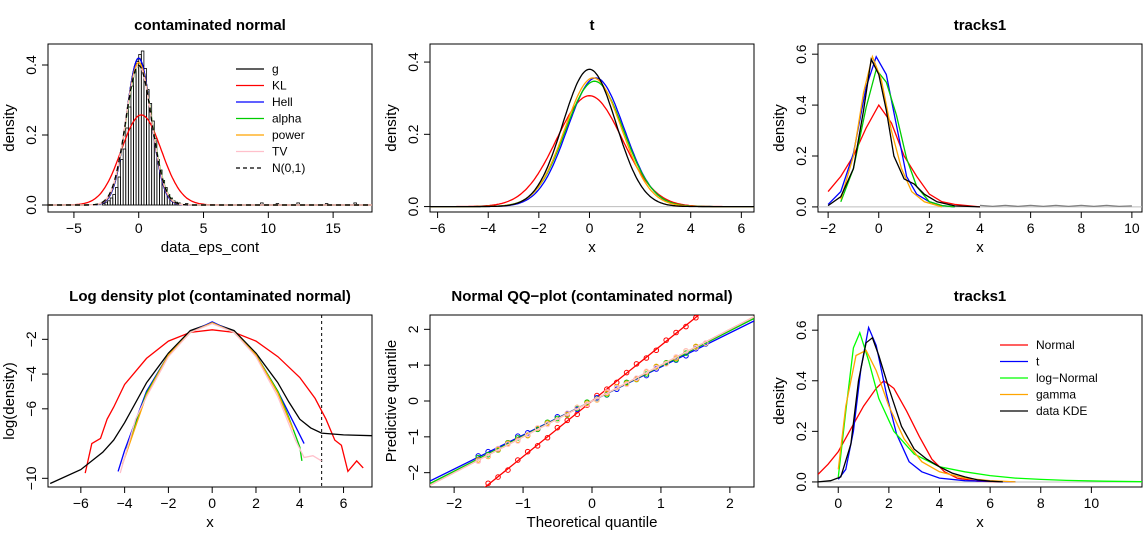 Image resolution: width=1145 pixels, height=534 pixels. Describe the element at coordinates (288, 135) in the screenshot. I see `legend-label: power` at that location.